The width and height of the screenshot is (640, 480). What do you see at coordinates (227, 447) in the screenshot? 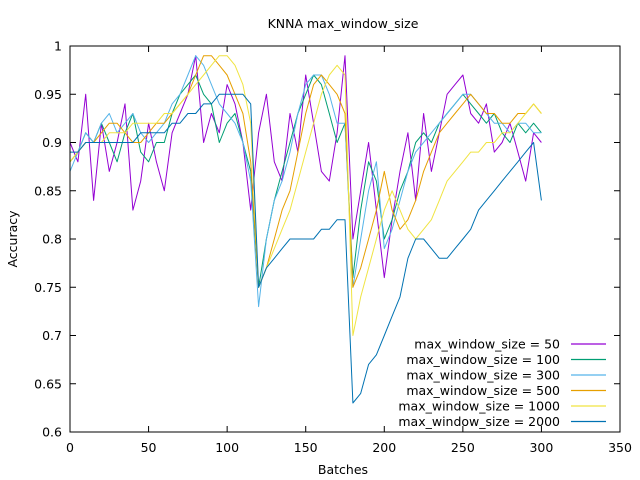
I see `x-tick-label: 100` at bounding box center [227, 447].